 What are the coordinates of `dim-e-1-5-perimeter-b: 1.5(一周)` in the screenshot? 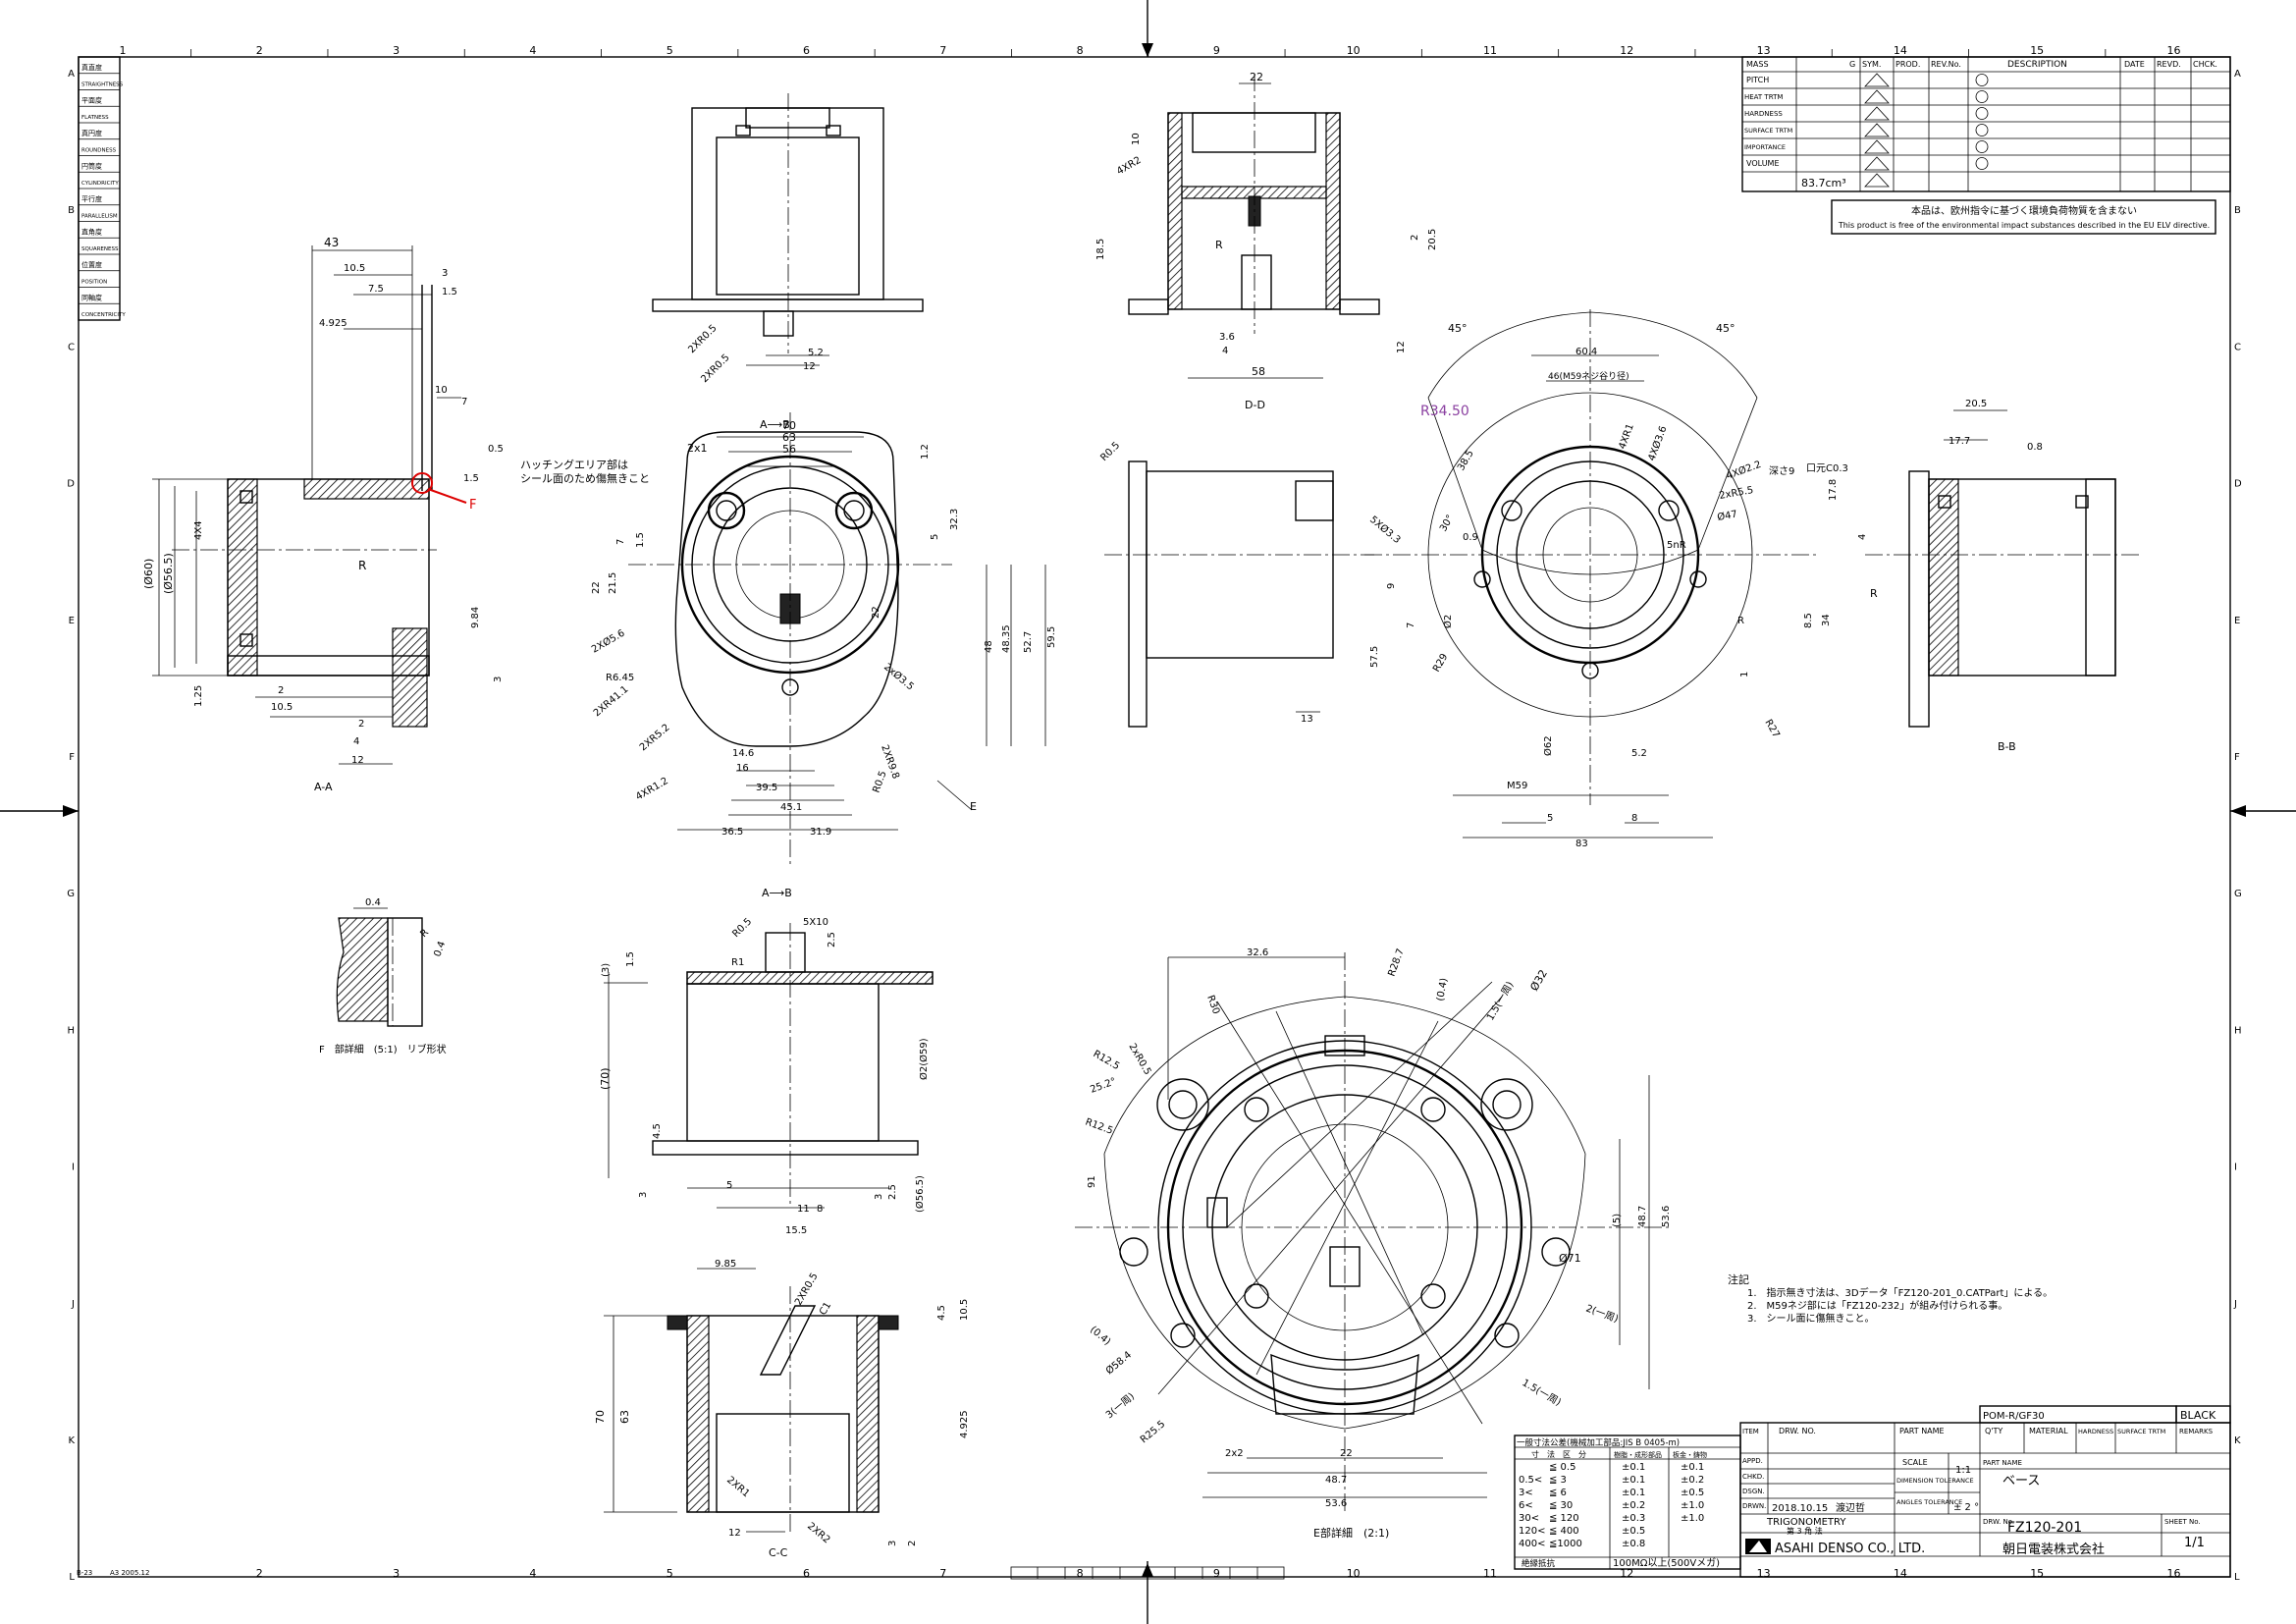 It's located at (1543, 1392).